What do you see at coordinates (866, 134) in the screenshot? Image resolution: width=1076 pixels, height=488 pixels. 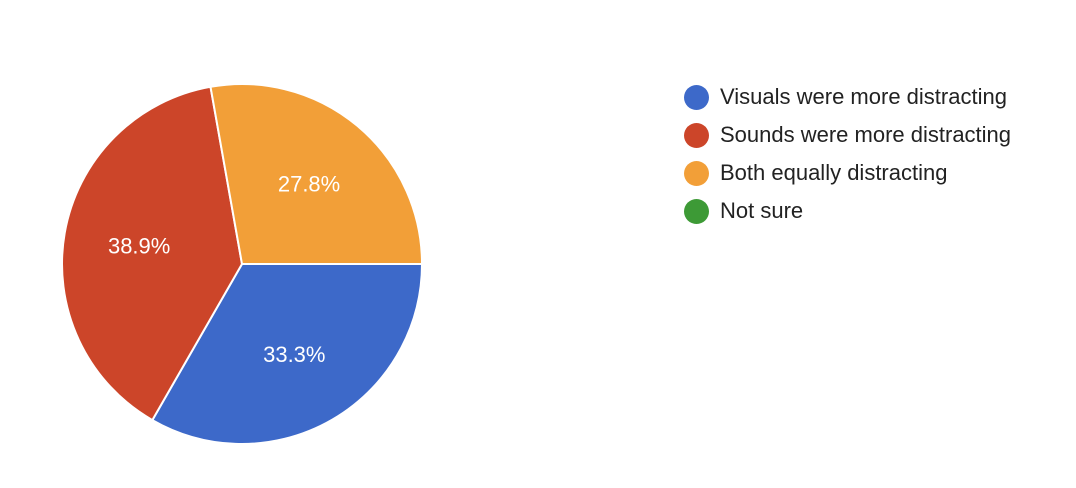 I see `legend-label-sounds: Sounds were more distracting` at bounding box center [866, 134].